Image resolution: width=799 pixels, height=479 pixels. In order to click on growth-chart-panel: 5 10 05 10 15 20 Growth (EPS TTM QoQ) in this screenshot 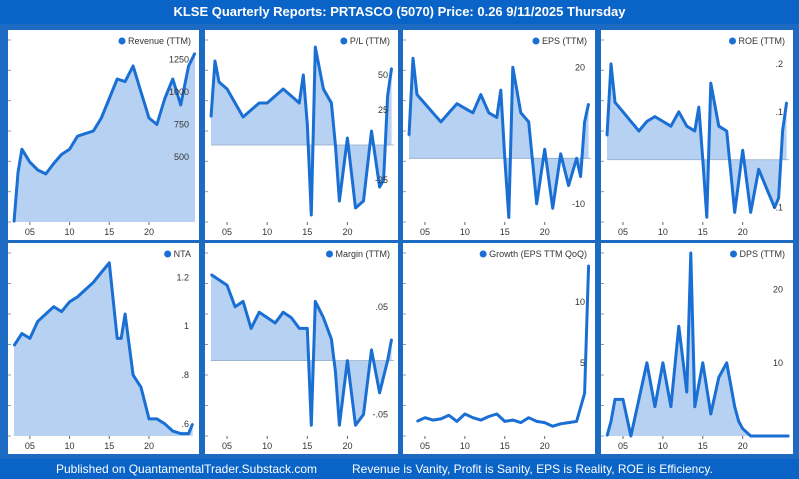, I will do `click(499, 348)`.